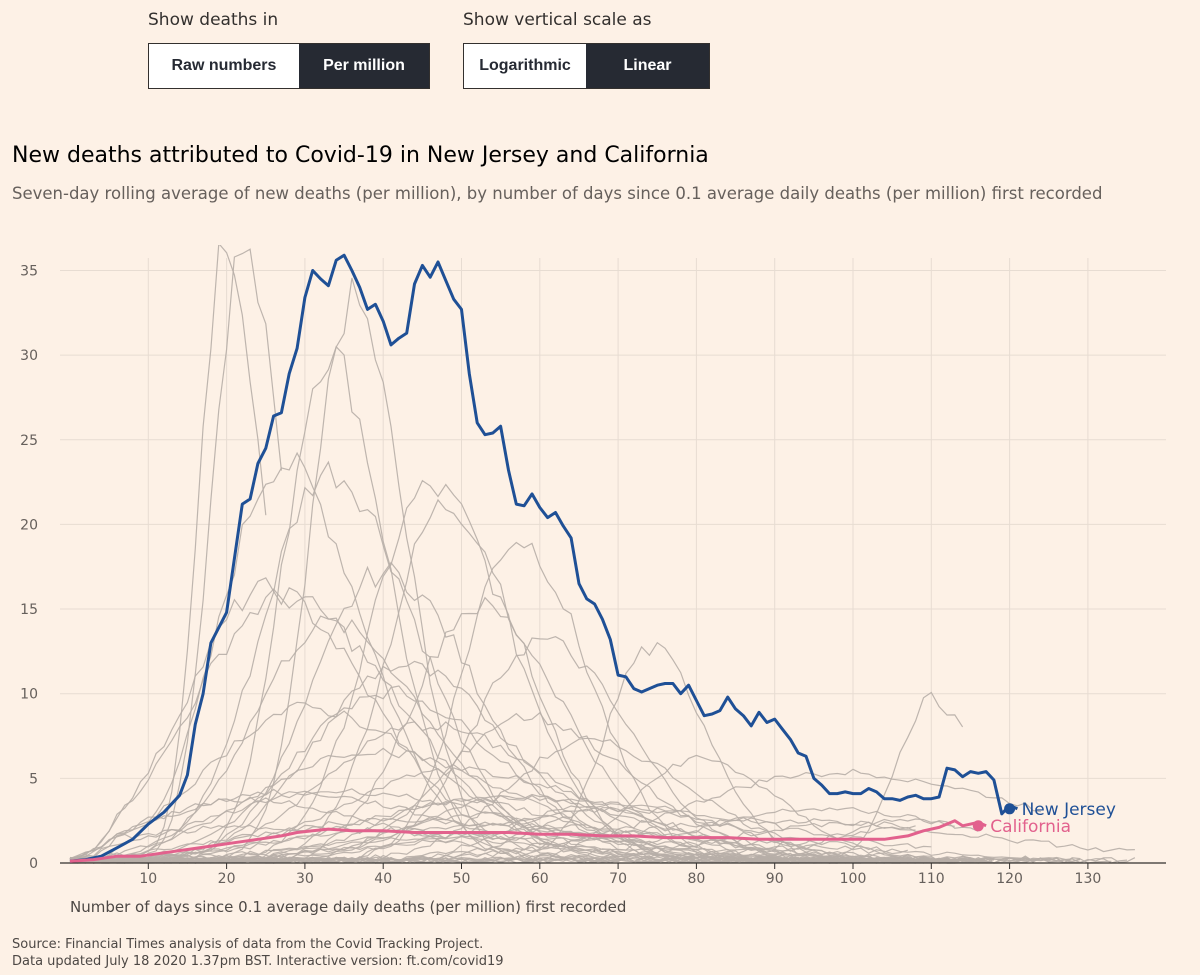 This screenshot has height=975, width=1200. What do you see at coordinates (1009, 879) in the screenshot?
I see `x-tick-label: 120` at bounding box center [1009, 879].